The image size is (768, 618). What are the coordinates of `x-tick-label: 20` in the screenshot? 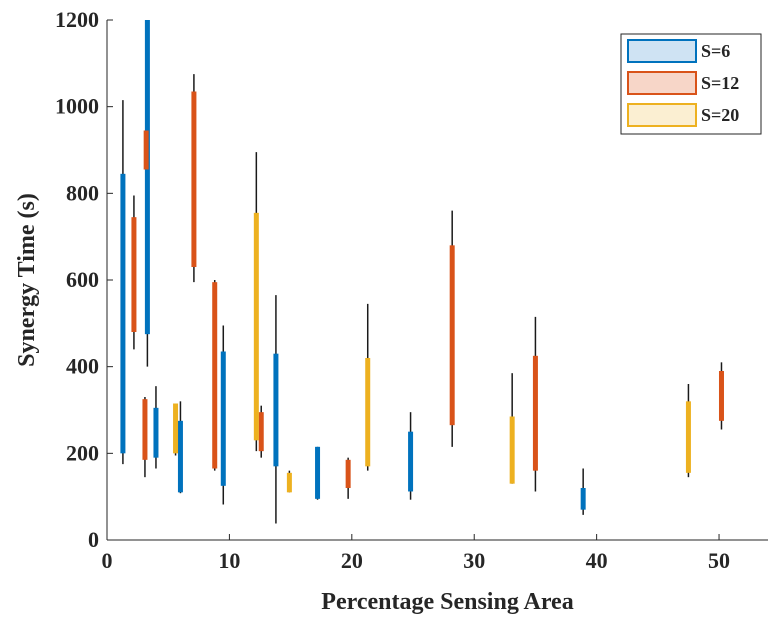 It's located at (352, 560).